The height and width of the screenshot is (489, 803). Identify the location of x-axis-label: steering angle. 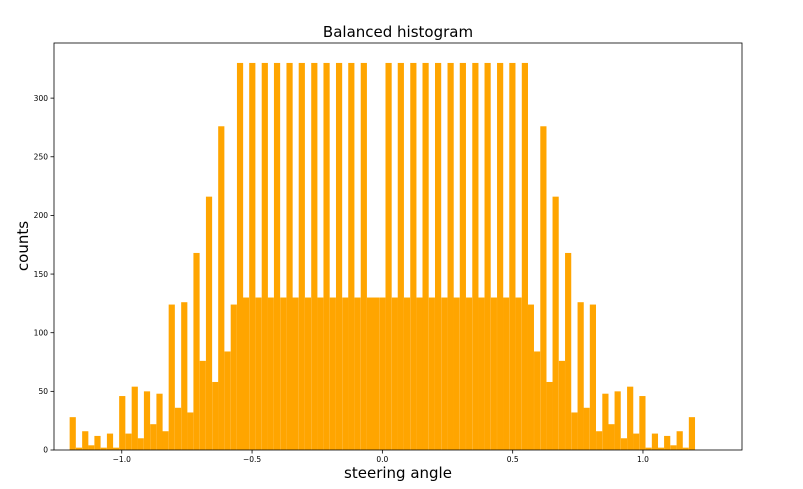
(398, 473).